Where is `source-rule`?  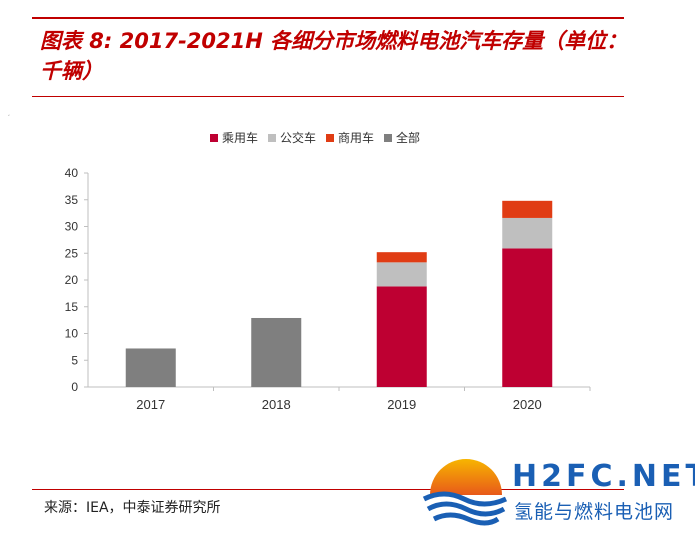 source-rule is located at coordinates (328, 489).